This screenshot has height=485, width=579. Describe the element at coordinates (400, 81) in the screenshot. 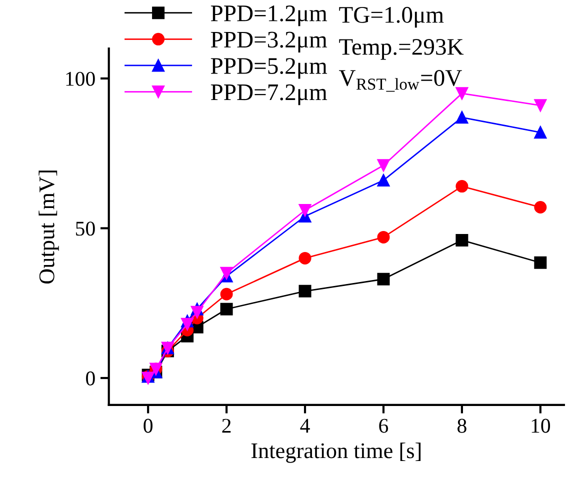

I see `annotation: V$_{RST_low}$=0V` at that location.